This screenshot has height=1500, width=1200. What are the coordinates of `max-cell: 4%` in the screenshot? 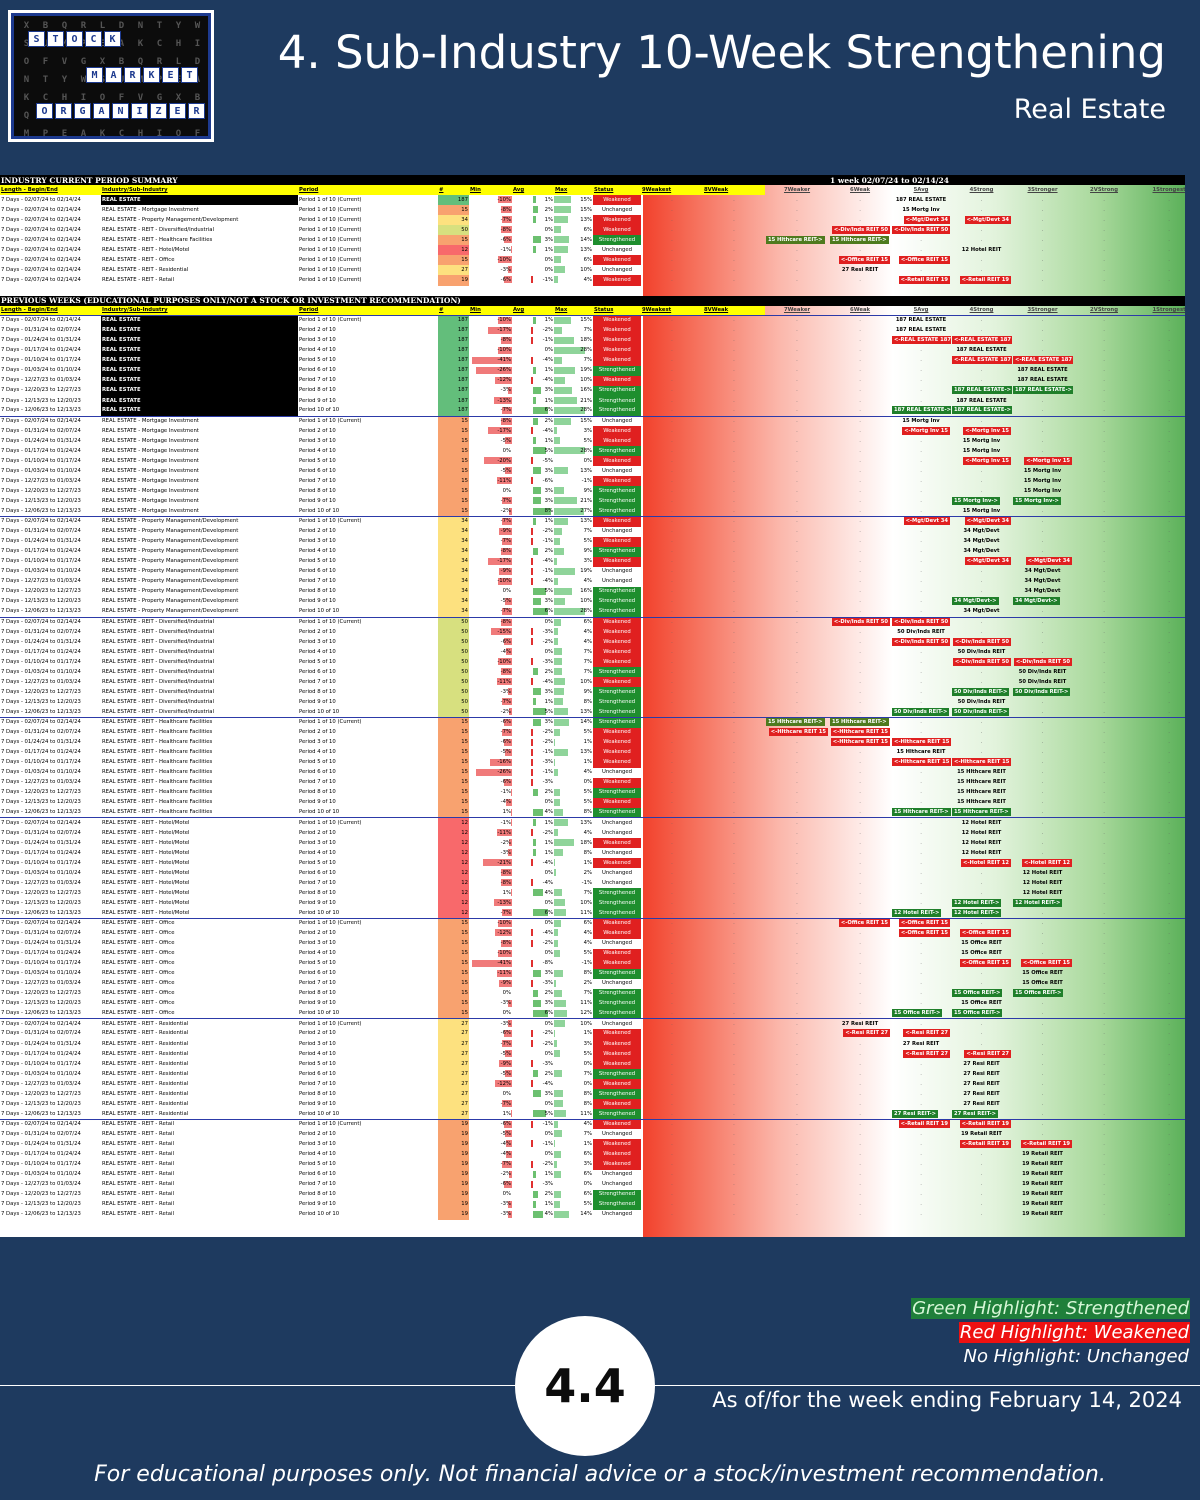 It's located at (573, 632).